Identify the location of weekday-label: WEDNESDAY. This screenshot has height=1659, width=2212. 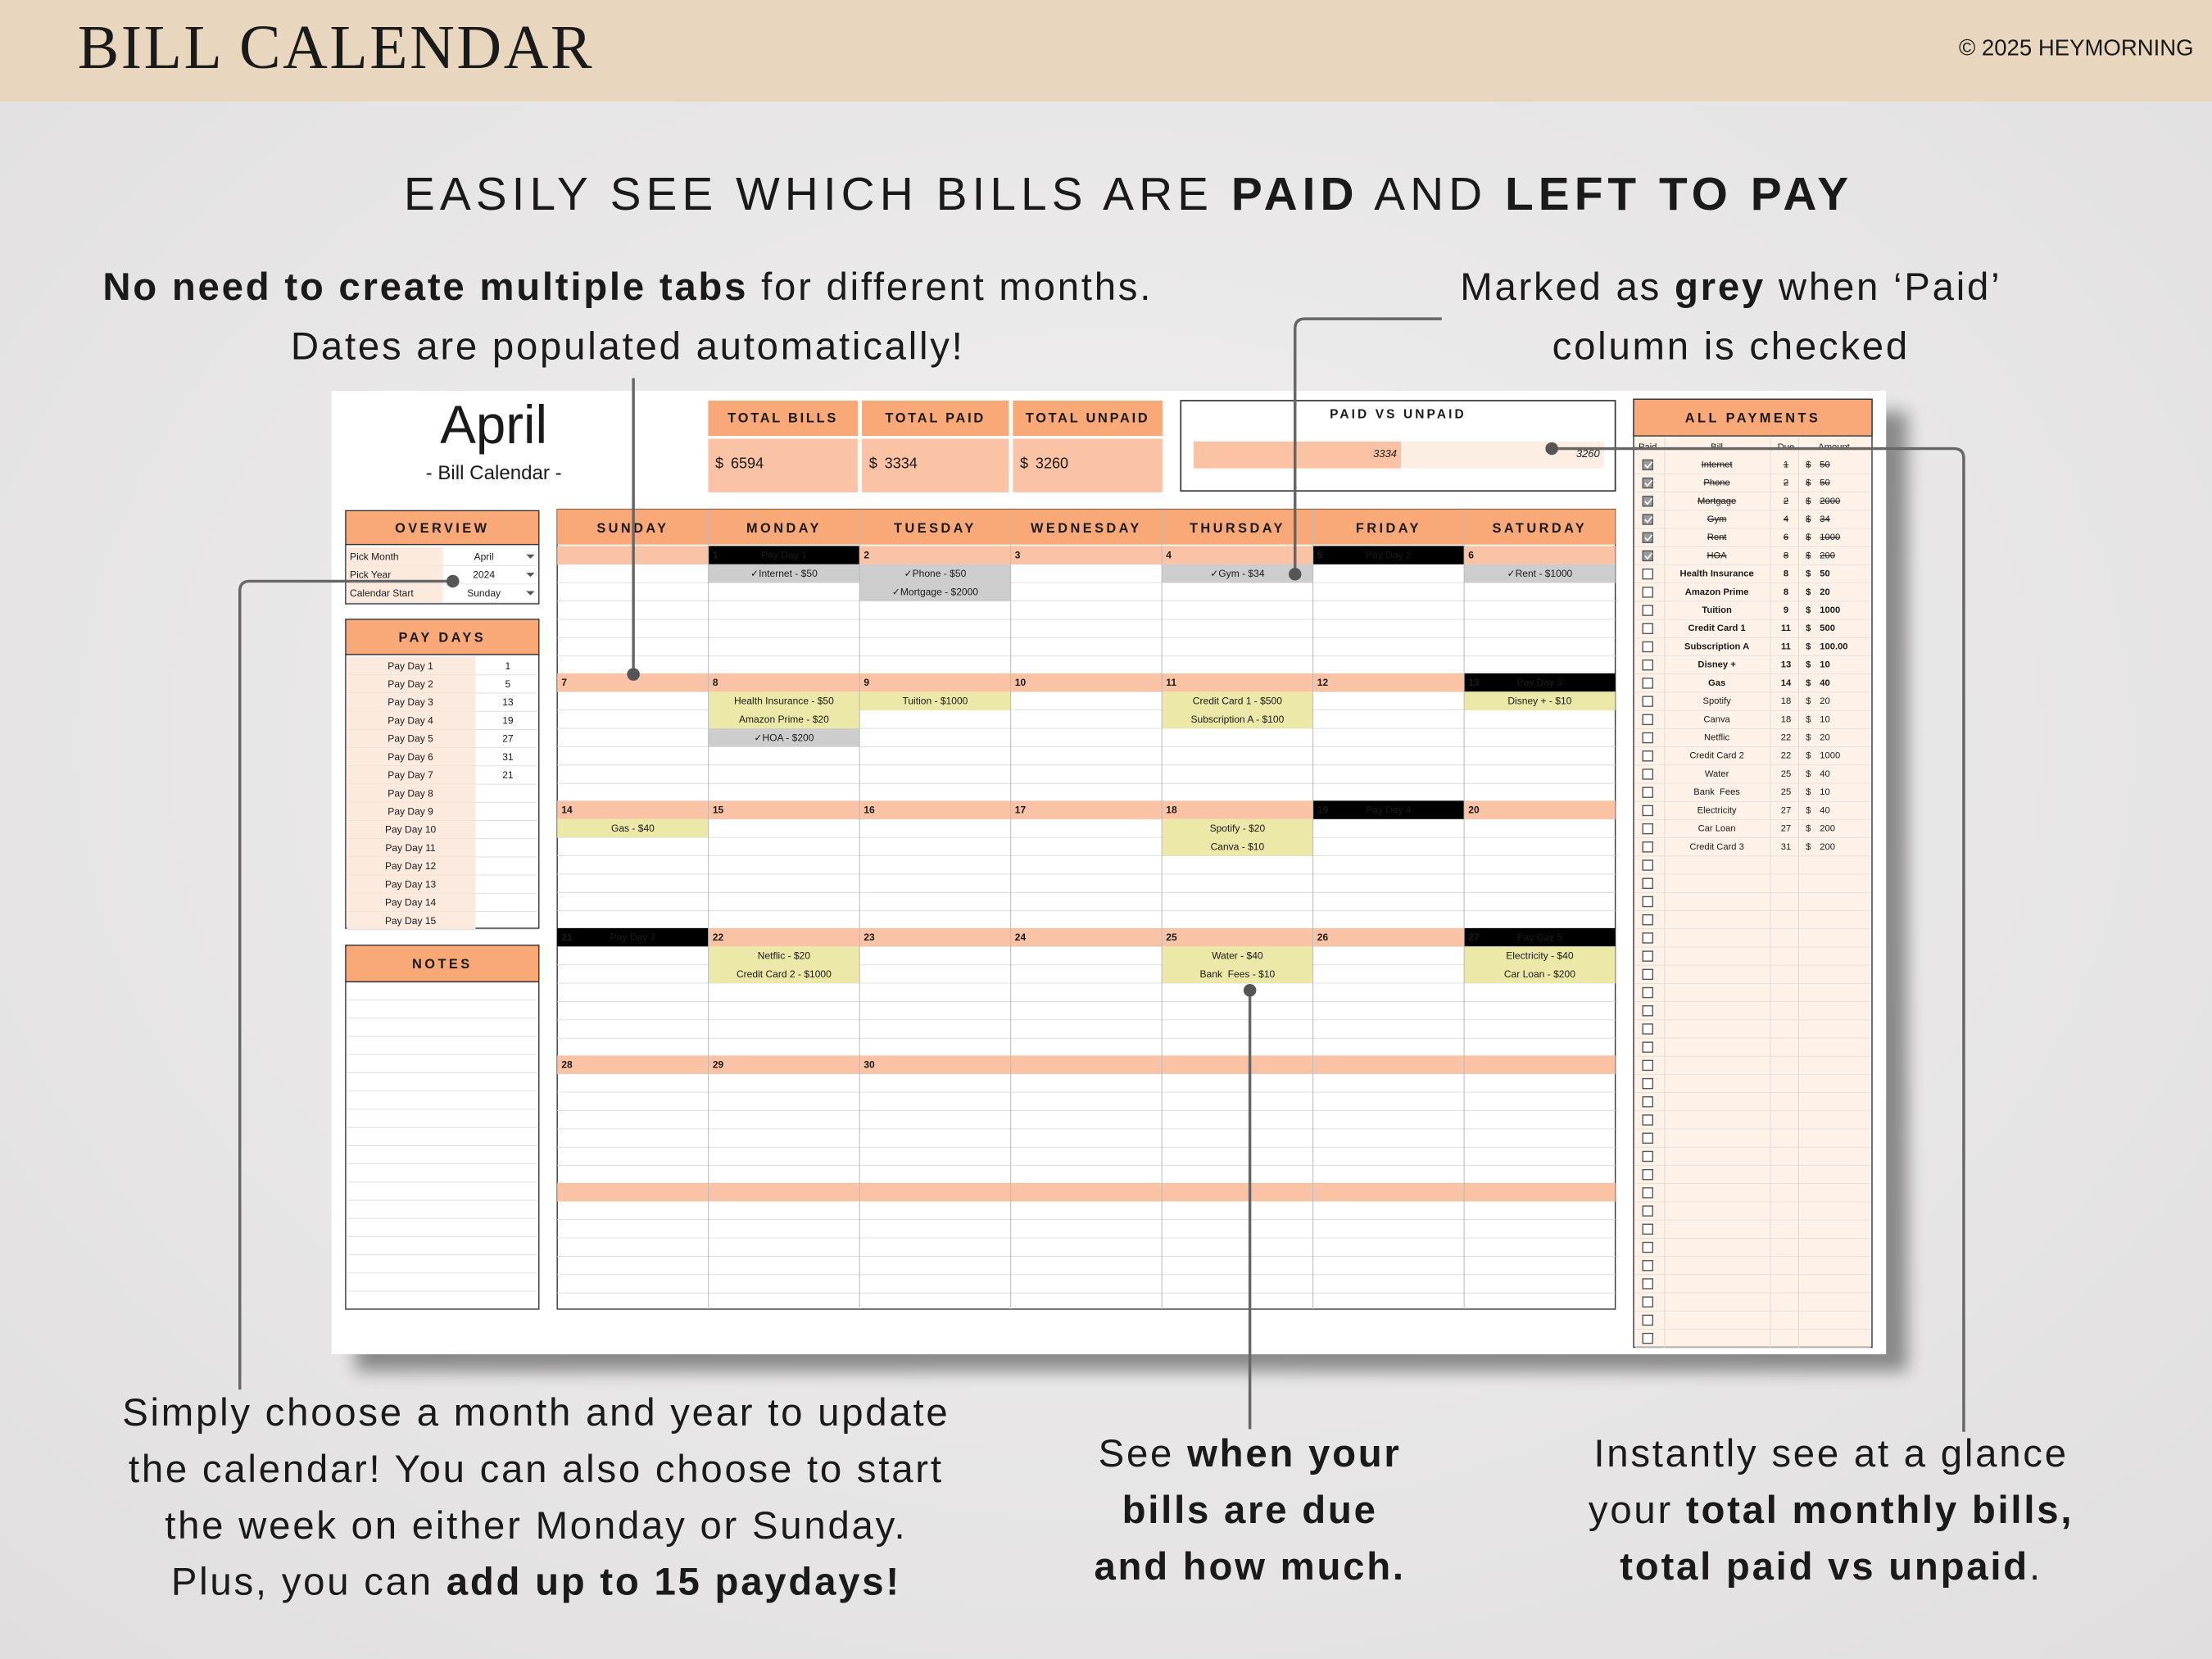
(1086, 528).